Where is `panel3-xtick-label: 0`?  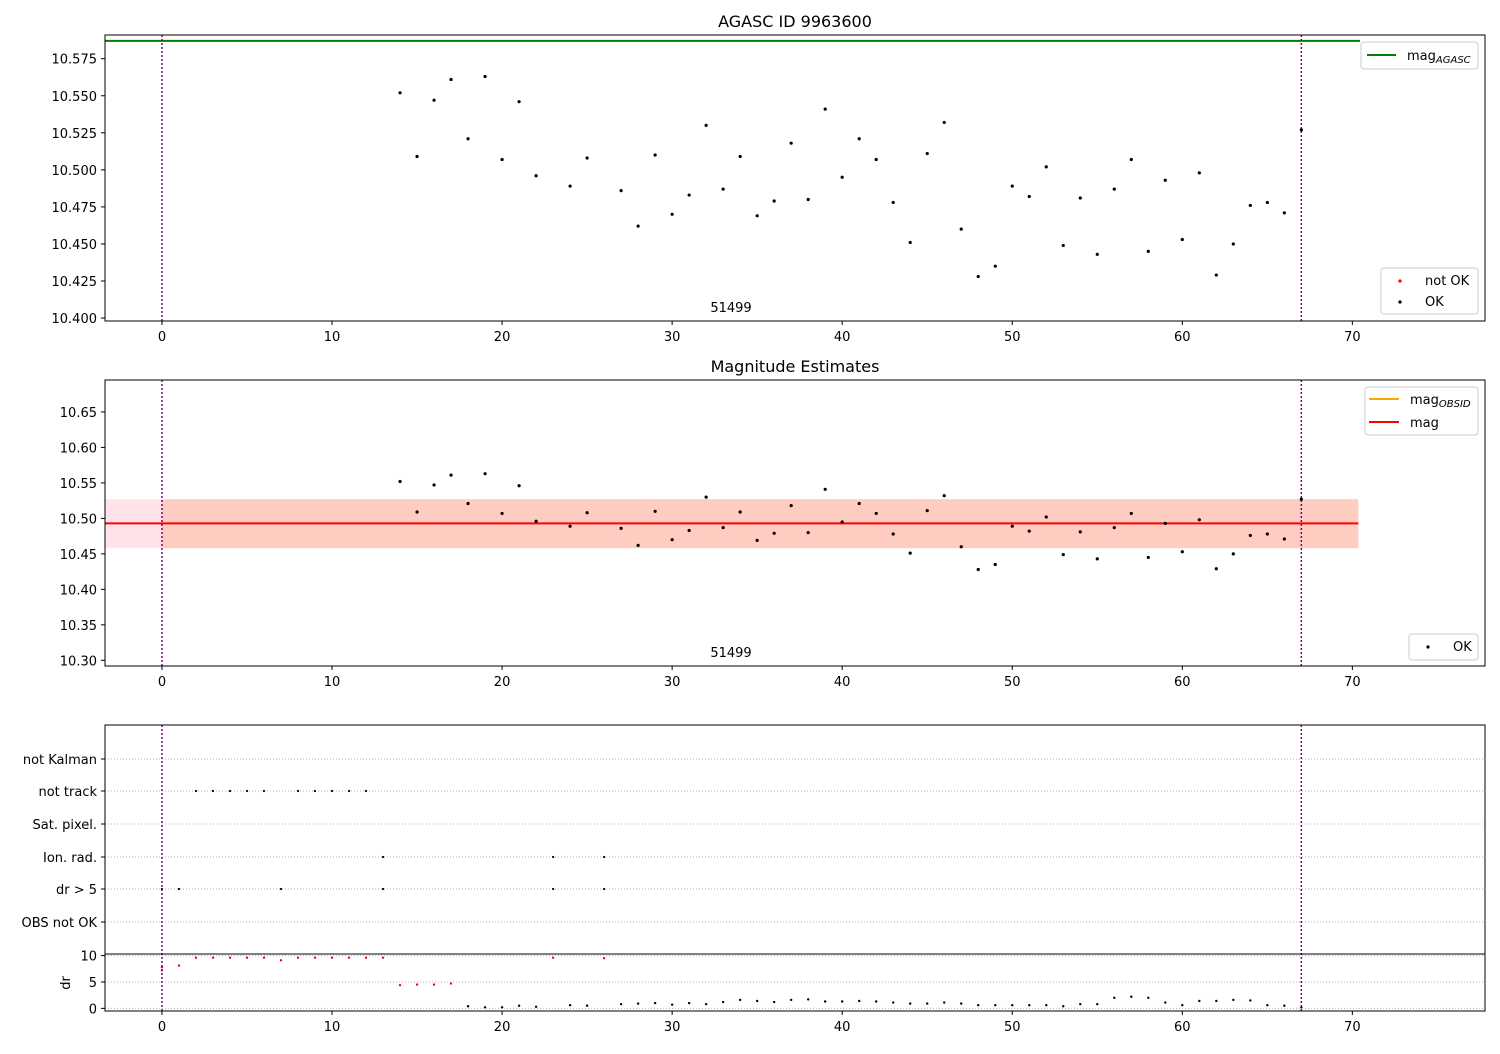 panel3-xtick-label: 0 is located at coordinates (162, 1027).